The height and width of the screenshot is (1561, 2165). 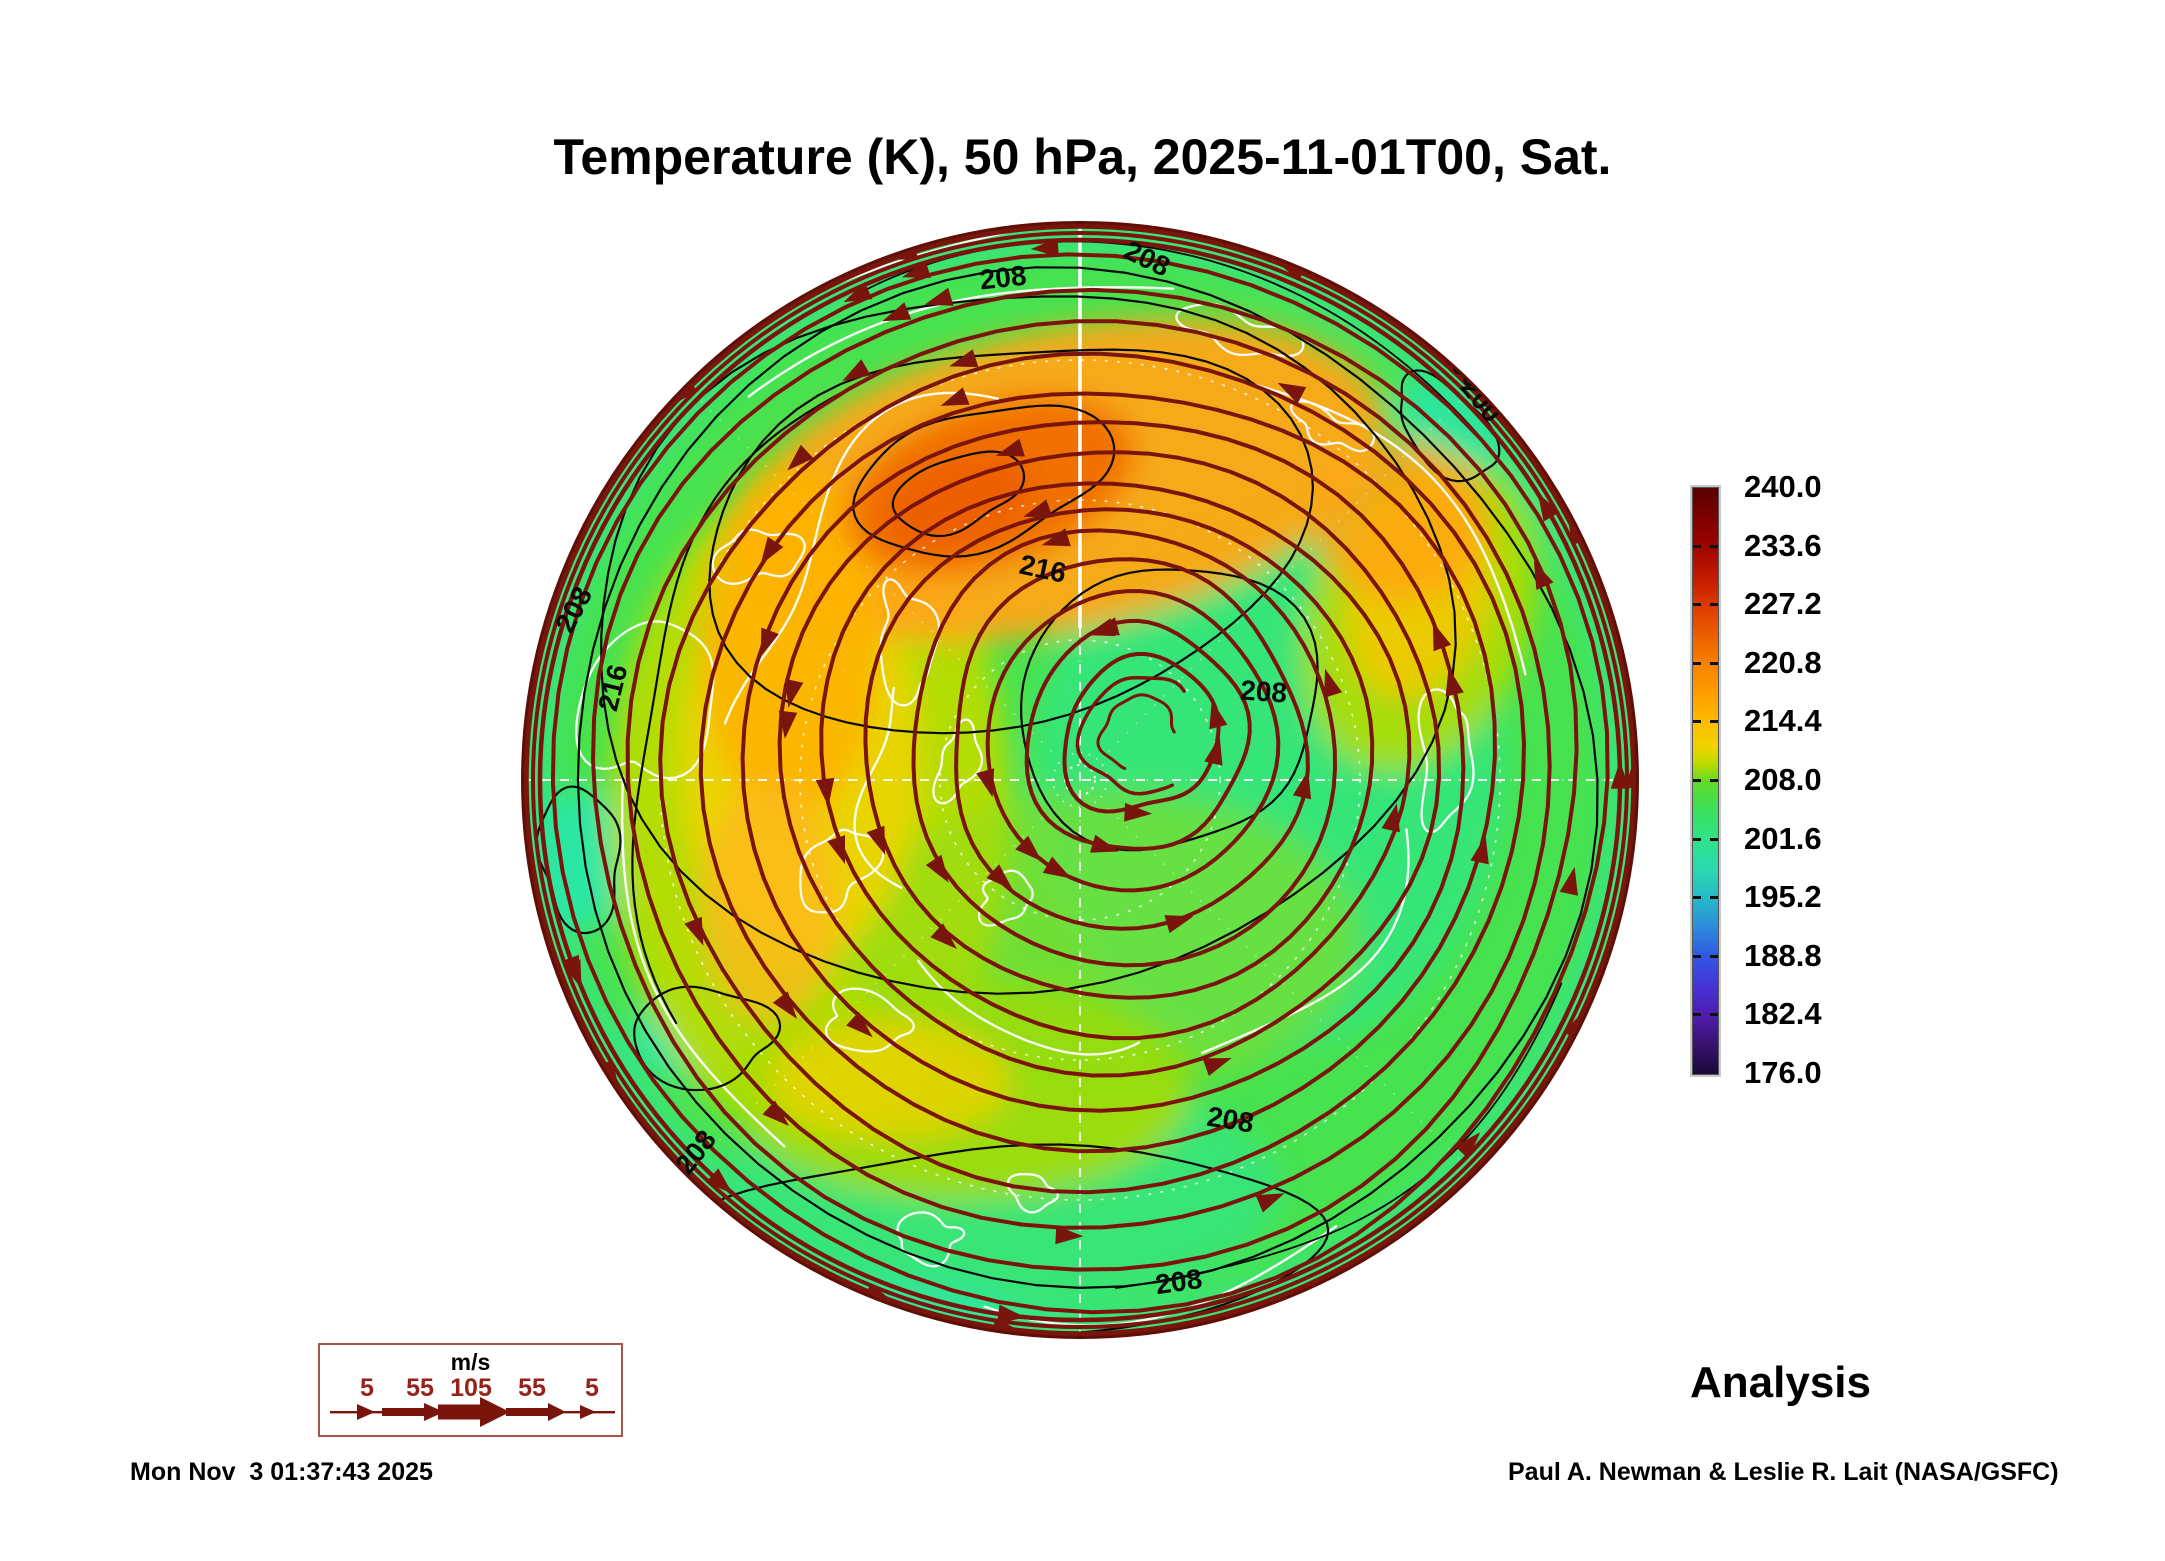 What do you see at coordinates (1783, 1014) in the screenshot?
I see `colorbar-label: 182.4` at bounding box center [1783, 1014].